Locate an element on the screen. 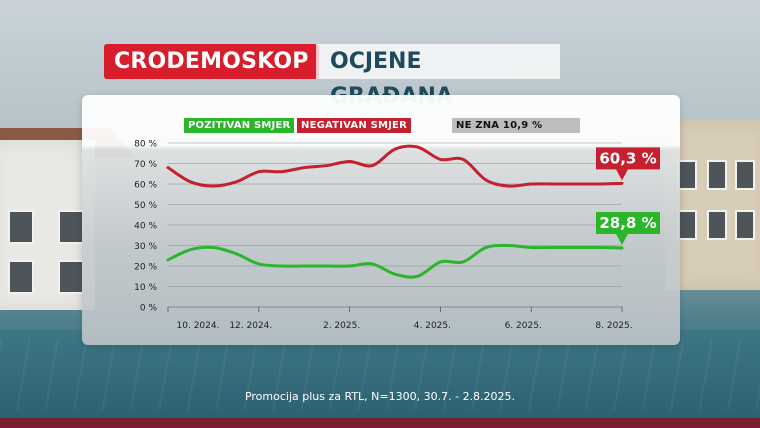 Image resolution: width=760 pixels, height=428 pixels. end-label-text: 60,3 % is located at coordinates (627, 158).